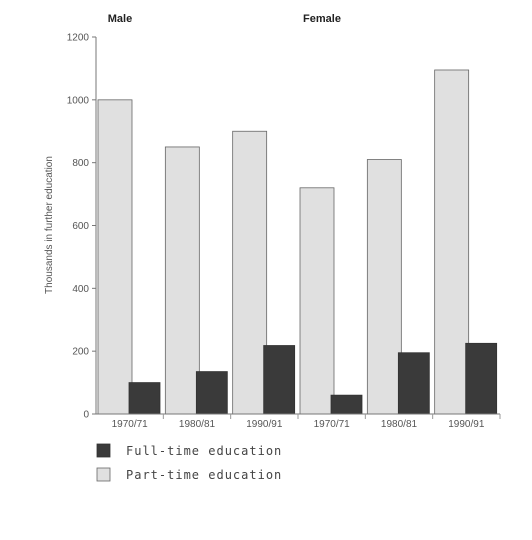 The height and width of the screenshot is (540, 532). I want to click on legend-label: Part-time education, so click(204, 475).